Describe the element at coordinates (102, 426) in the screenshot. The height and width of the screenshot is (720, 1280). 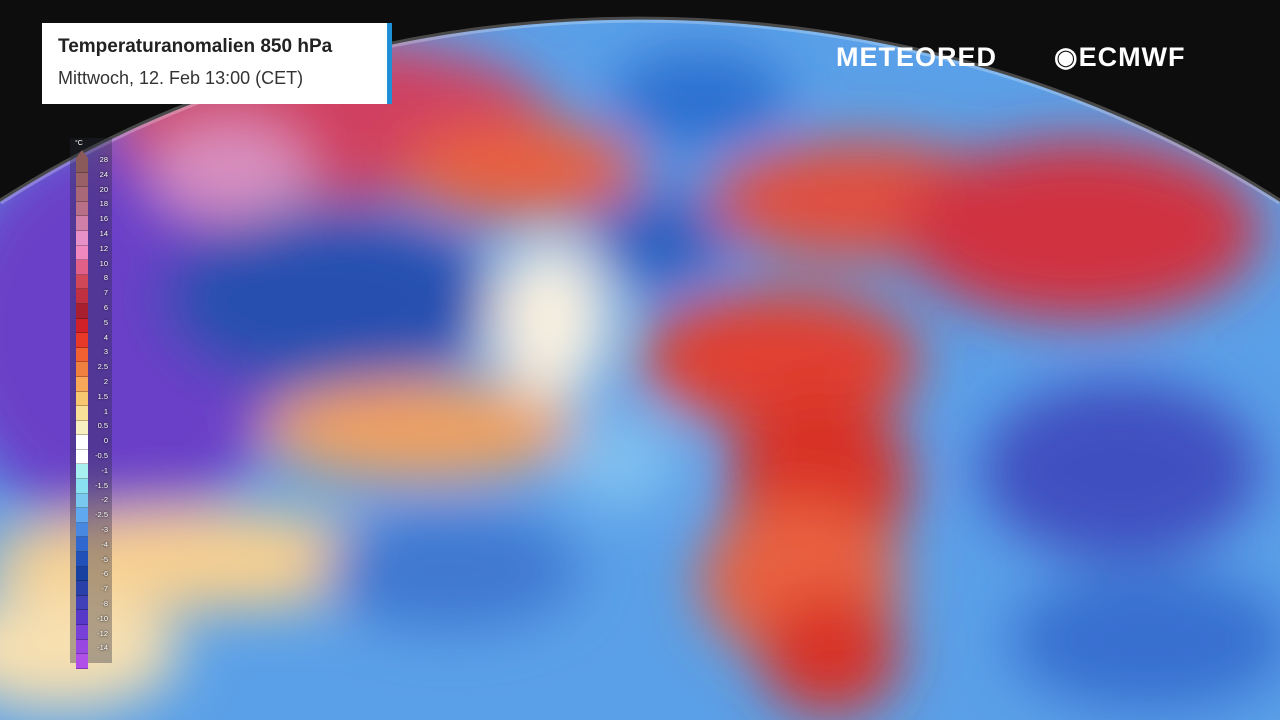
I see `legend-label: 0.5` at that location.